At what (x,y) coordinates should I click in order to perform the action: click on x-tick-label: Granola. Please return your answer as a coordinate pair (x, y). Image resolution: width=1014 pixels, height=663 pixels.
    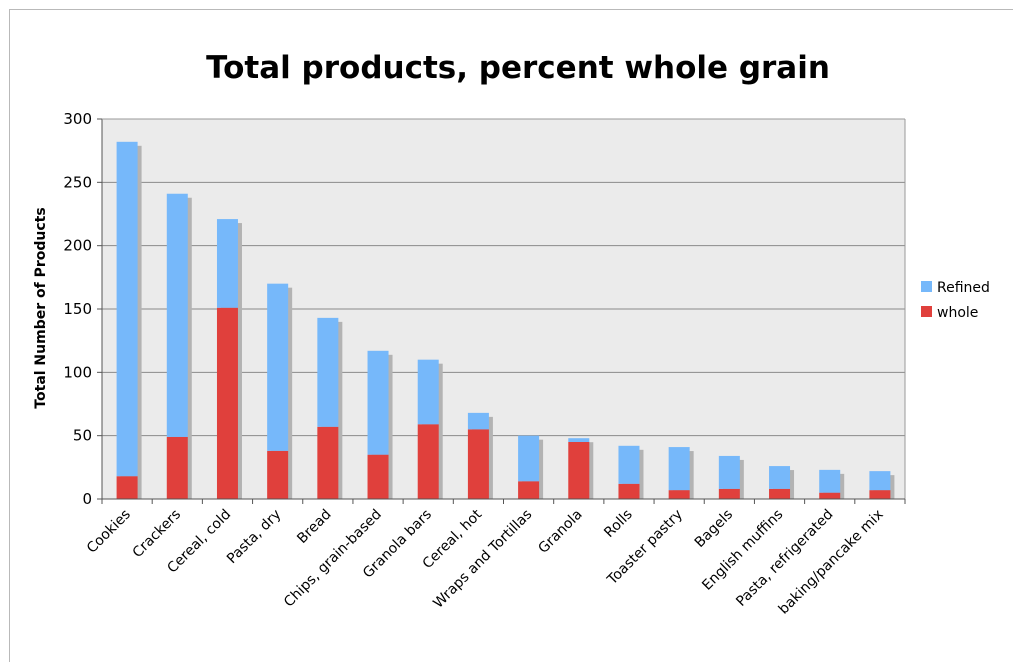
    Looking at the image, I should click on (560, 532).